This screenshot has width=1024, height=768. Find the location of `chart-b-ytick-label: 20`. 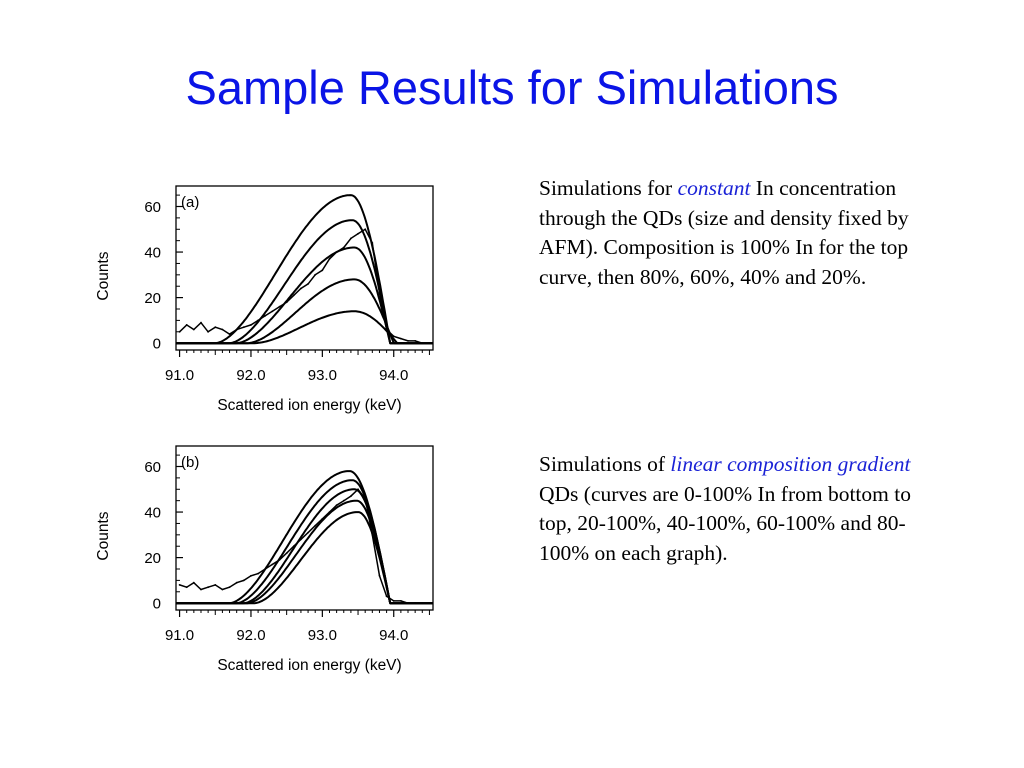

chart-b-ytick-label: 20 is located at coordinates (152, 558).